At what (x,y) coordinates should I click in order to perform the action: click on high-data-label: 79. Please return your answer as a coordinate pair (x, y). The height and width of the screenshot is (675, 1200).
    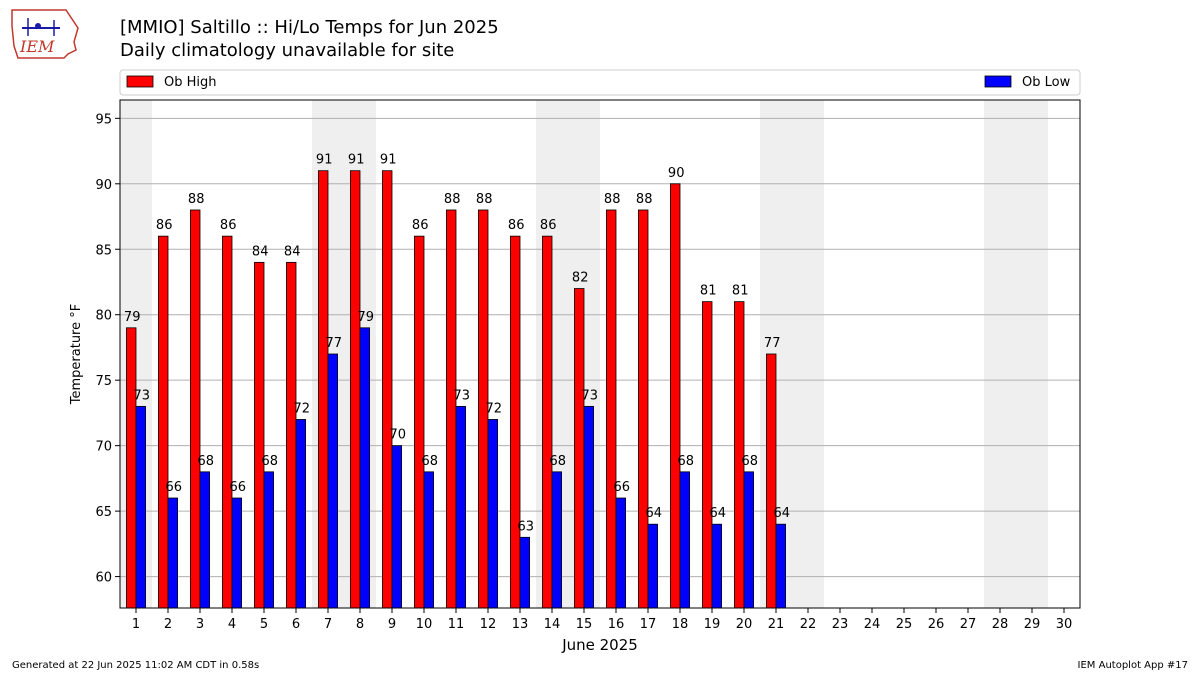
    Looking at the image, I should click on (132, 317).